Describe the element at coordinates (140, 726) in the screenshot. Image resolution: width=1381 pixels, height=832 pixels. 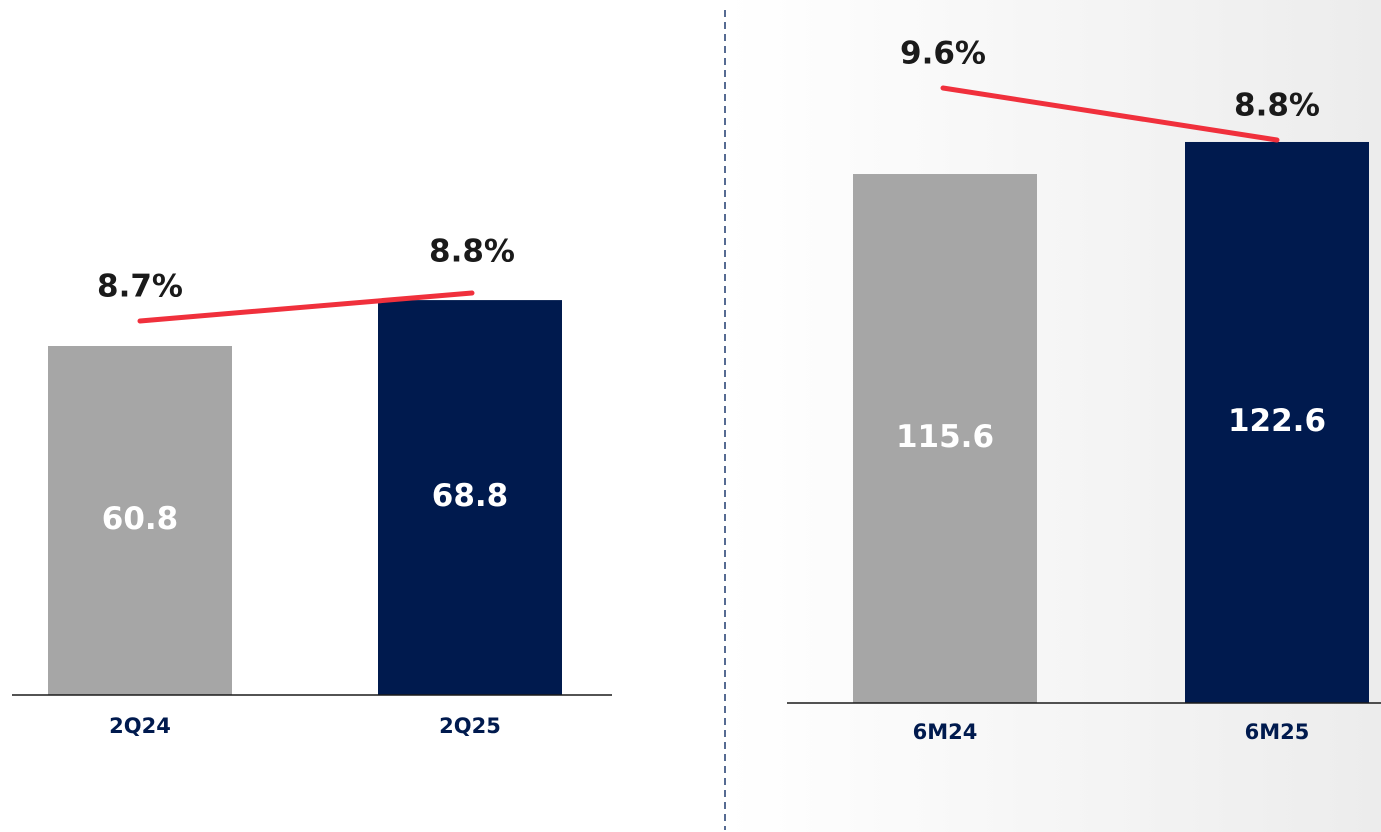
I see `x-tick-label: 2Q24` at that location.